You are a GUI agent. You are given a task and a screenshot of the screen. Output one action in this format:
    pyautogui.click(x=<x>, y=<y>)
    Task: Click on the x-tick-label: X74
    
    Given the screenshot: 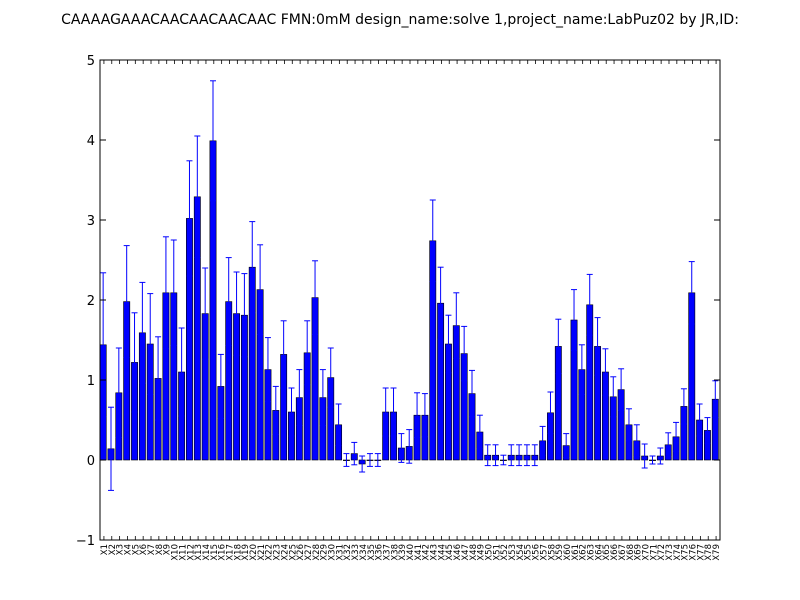 What is the action you would take?
    pyautogui.click(x=678, y=552)
    